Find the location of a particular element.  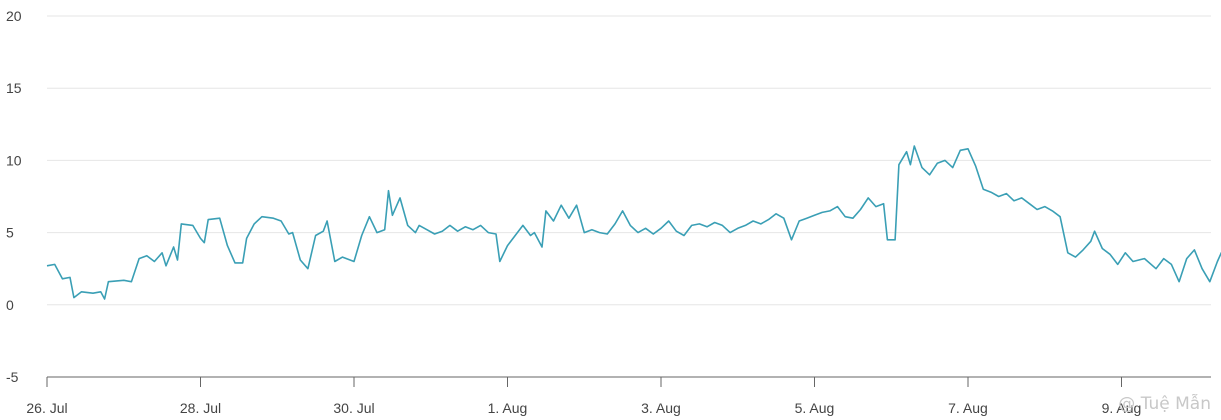

x-tick-label: 28. Jul is located at coordinates (200, 408).